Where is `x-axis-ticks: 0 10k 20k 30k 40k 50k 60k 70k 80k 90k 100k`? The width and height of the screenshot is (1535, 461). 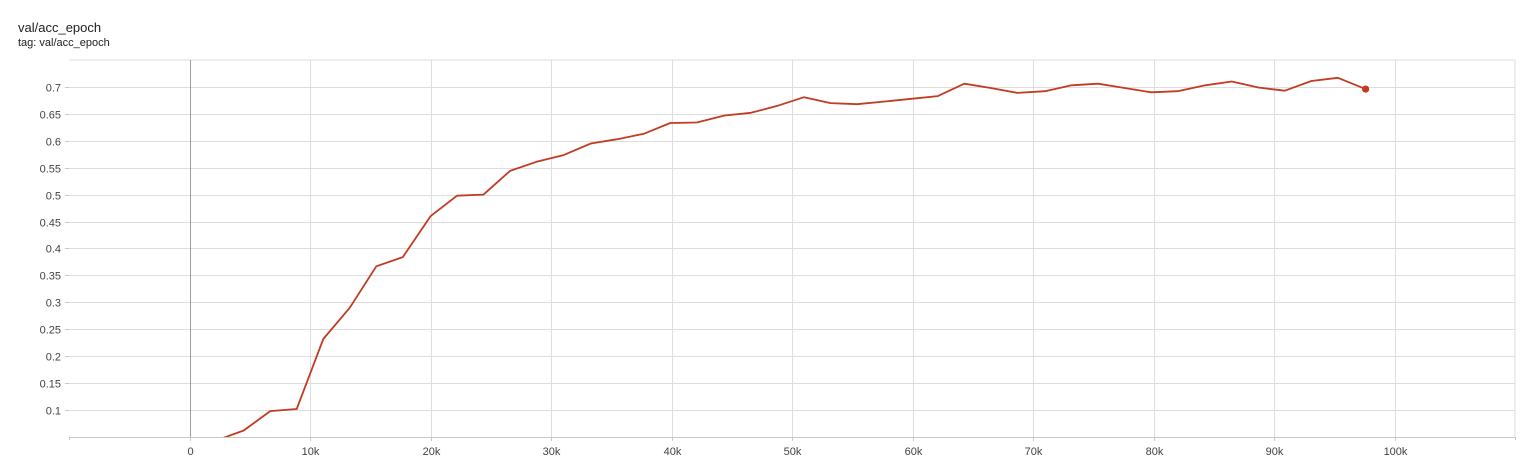 x-axis-ticks: 0 10k 20k 30k 40k 50k 60k 70k 80k 90k 100k is located at coordinates (792, 447).